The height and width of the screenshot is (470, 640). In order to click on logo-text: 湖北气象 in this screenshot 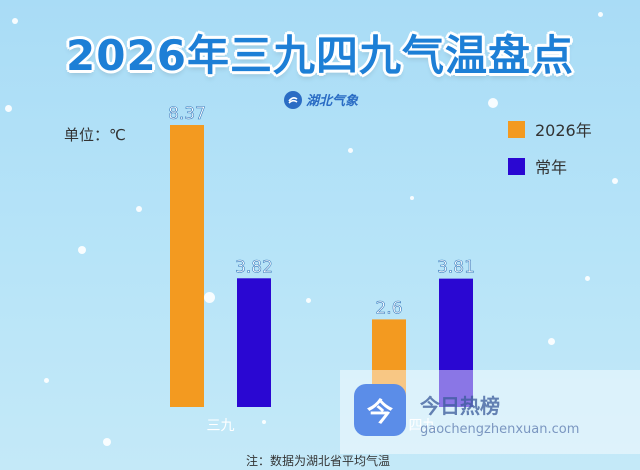, I will do `click(332, 101)`.